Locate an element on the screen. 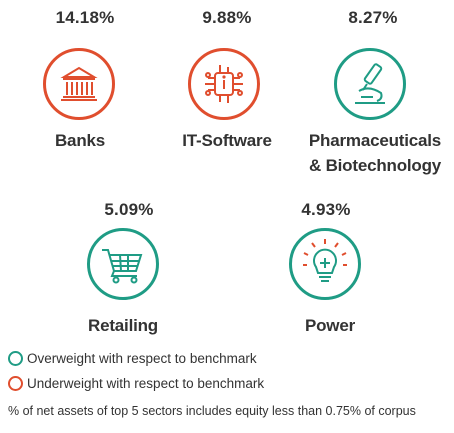  it-software-label: IT-Software is located at coordinates (227, 140).